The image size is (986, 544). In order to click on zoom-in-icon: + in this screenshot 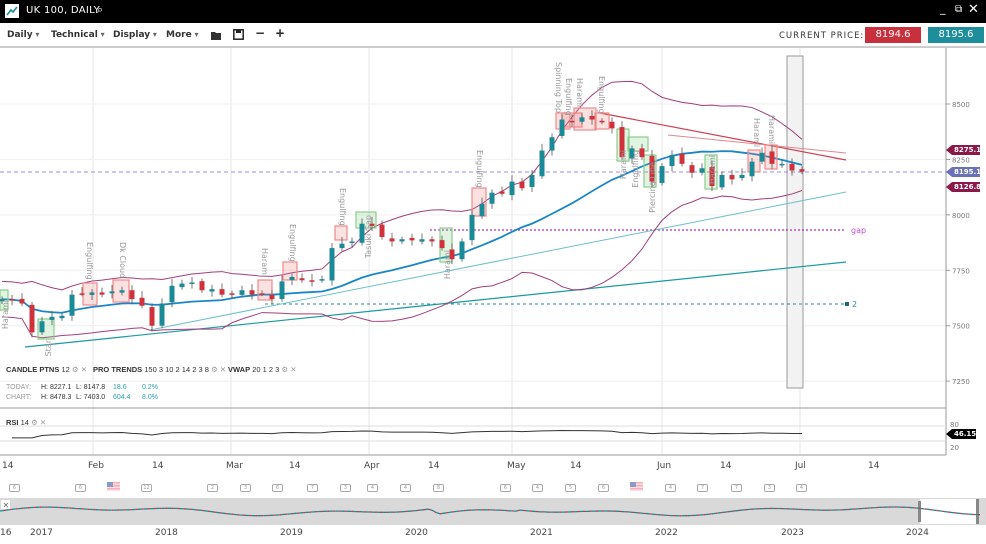, I will do `click(280, 33)`.